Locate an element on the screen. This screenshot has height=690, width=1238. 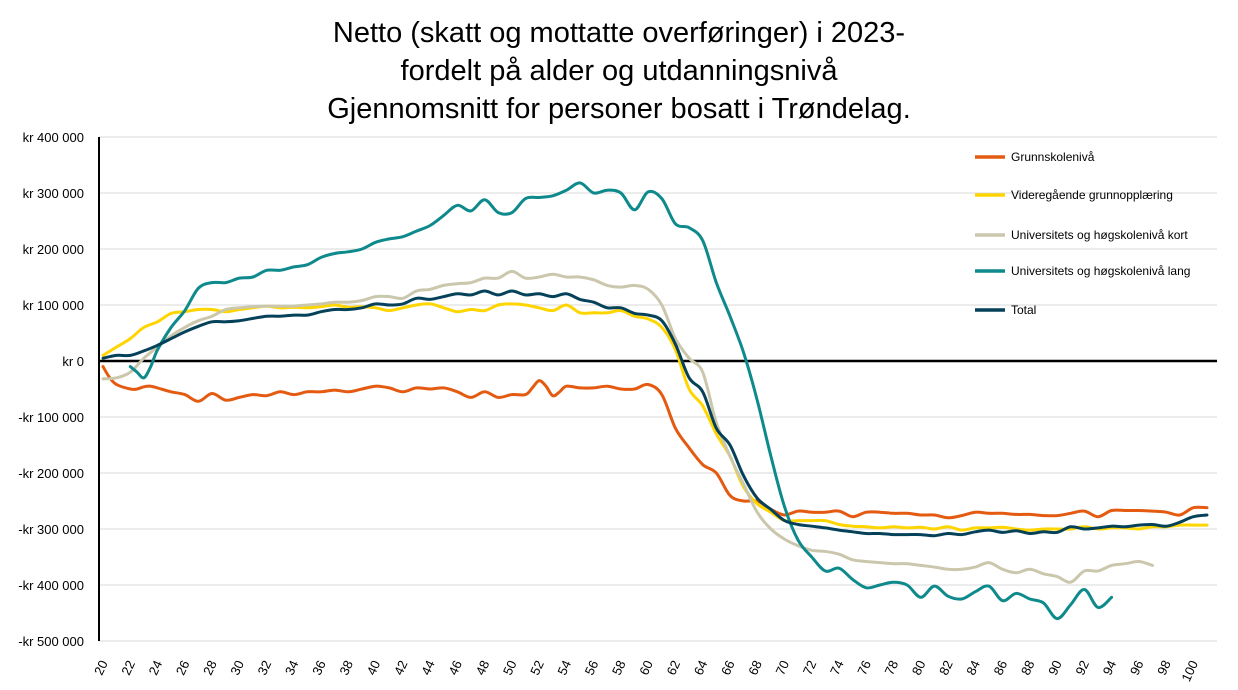
x-tick-label: 32 is located at coordinates (265, 667).